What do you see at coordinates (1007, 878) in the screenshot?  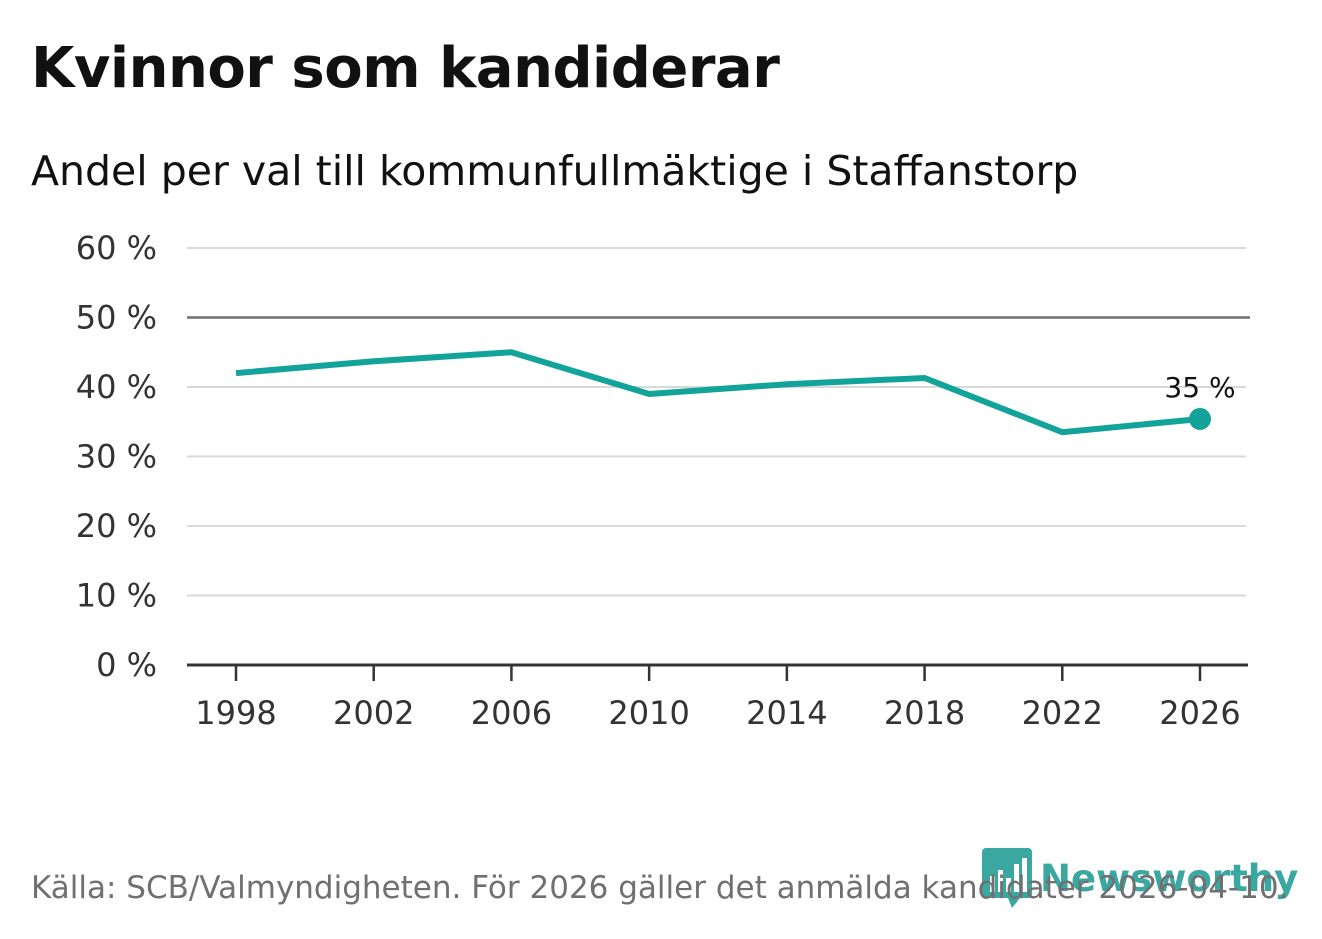 I see `bar-chart-speech-bubble-icon` at bounding box center [1007, 878].